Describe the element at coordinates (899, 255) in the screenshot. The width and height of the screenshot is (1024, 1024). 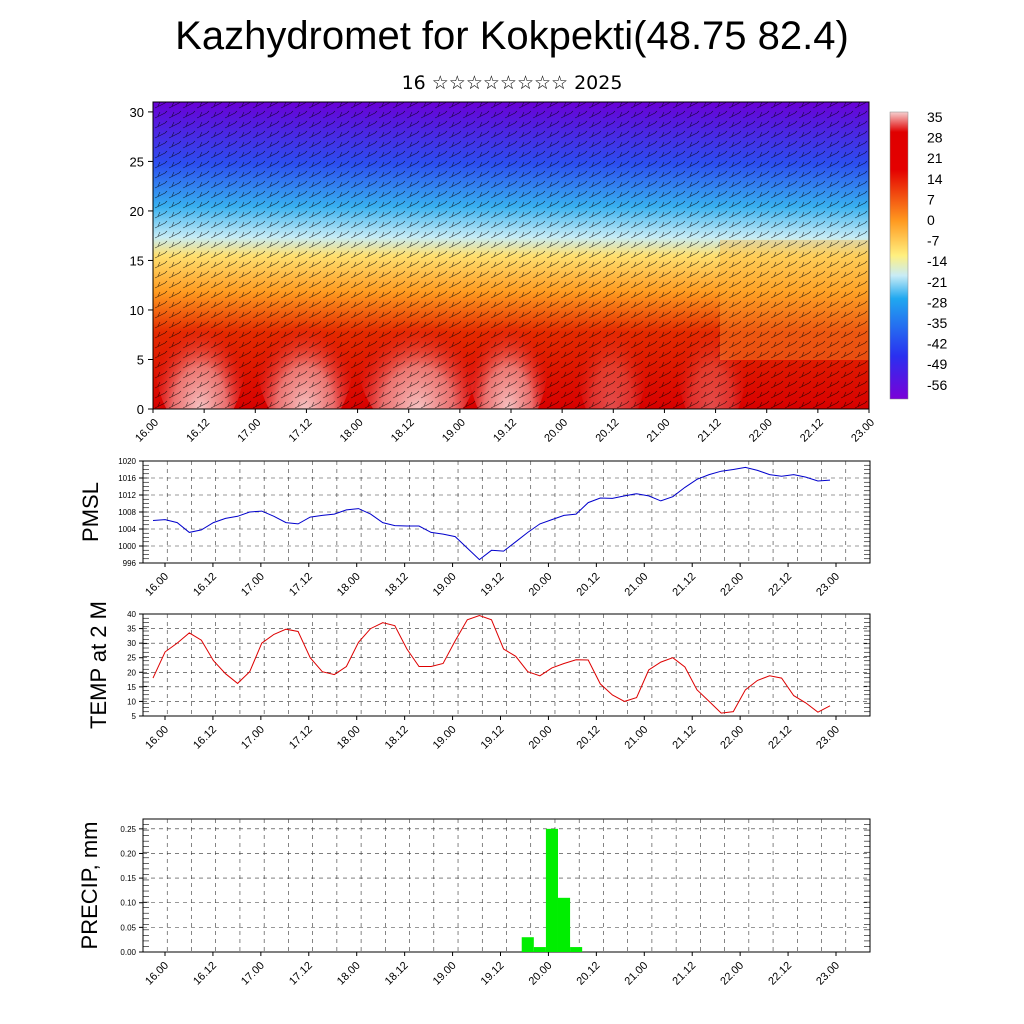
I see `colorbar-scale` at that location.